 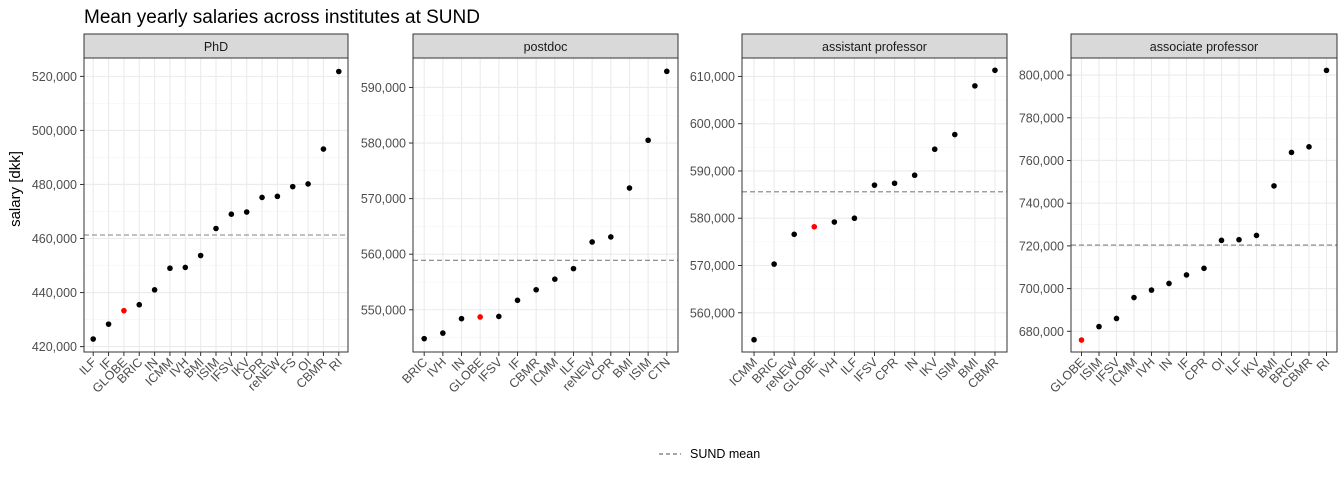 I want to click on x-tick-label: CPR, so click(x=886, y=369).